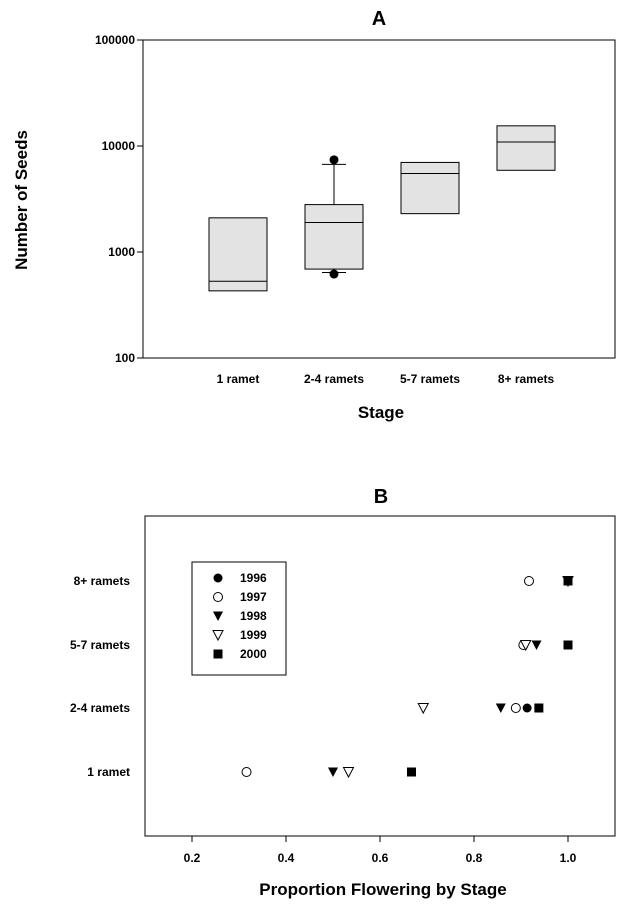 Image resolution: width=617 pixels, height=905 pixels. Describe the element at coordinates (381, 412) in the screenshot. I see `panel-a-x-axis-title: Stage` at that location.